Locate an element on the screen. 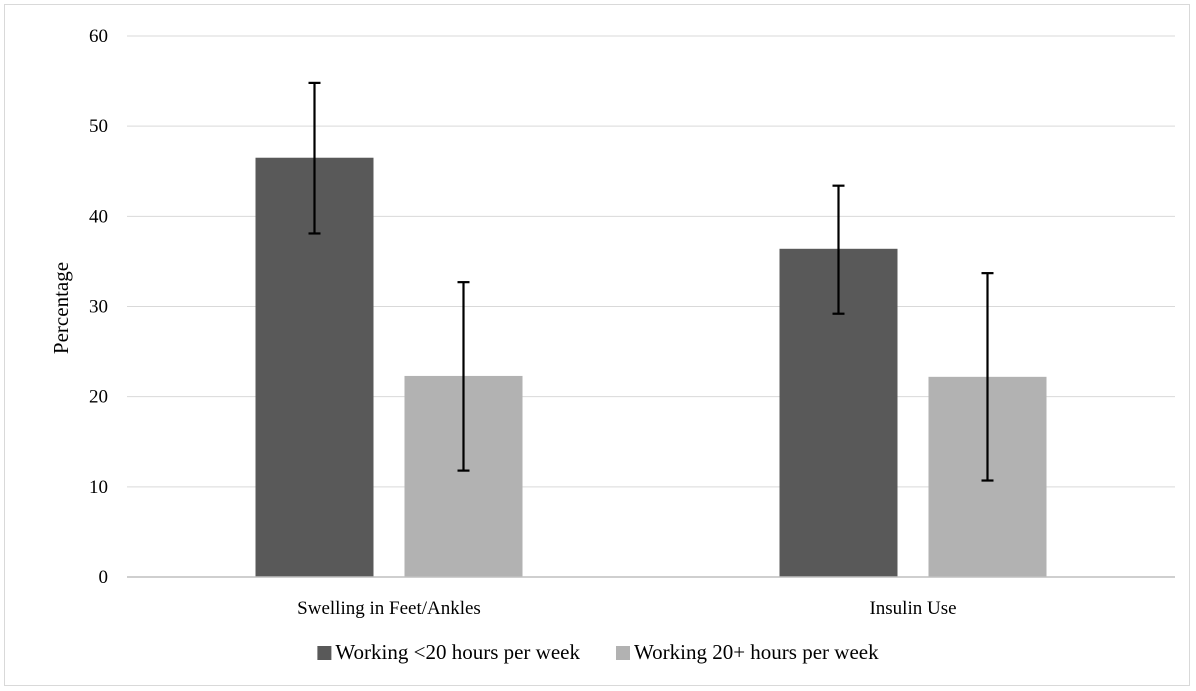 The height and width of the screenshot is (691, 1196). x-tick-label: Insulin Use is located at coordinates (912, 608).